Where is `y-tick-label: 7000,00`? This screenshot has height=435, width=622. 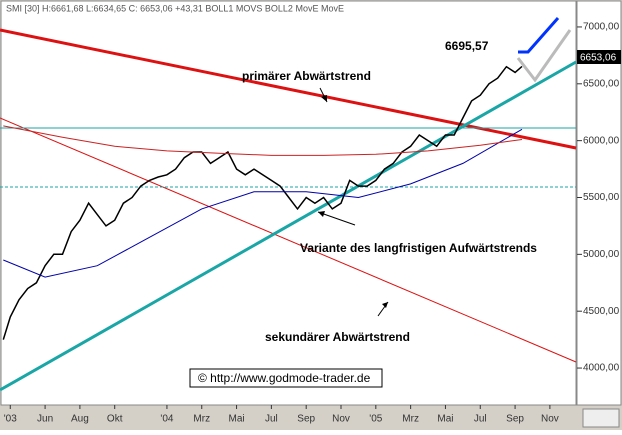 y-tick-label: 7000,00 is located at coordinates (601, 27).